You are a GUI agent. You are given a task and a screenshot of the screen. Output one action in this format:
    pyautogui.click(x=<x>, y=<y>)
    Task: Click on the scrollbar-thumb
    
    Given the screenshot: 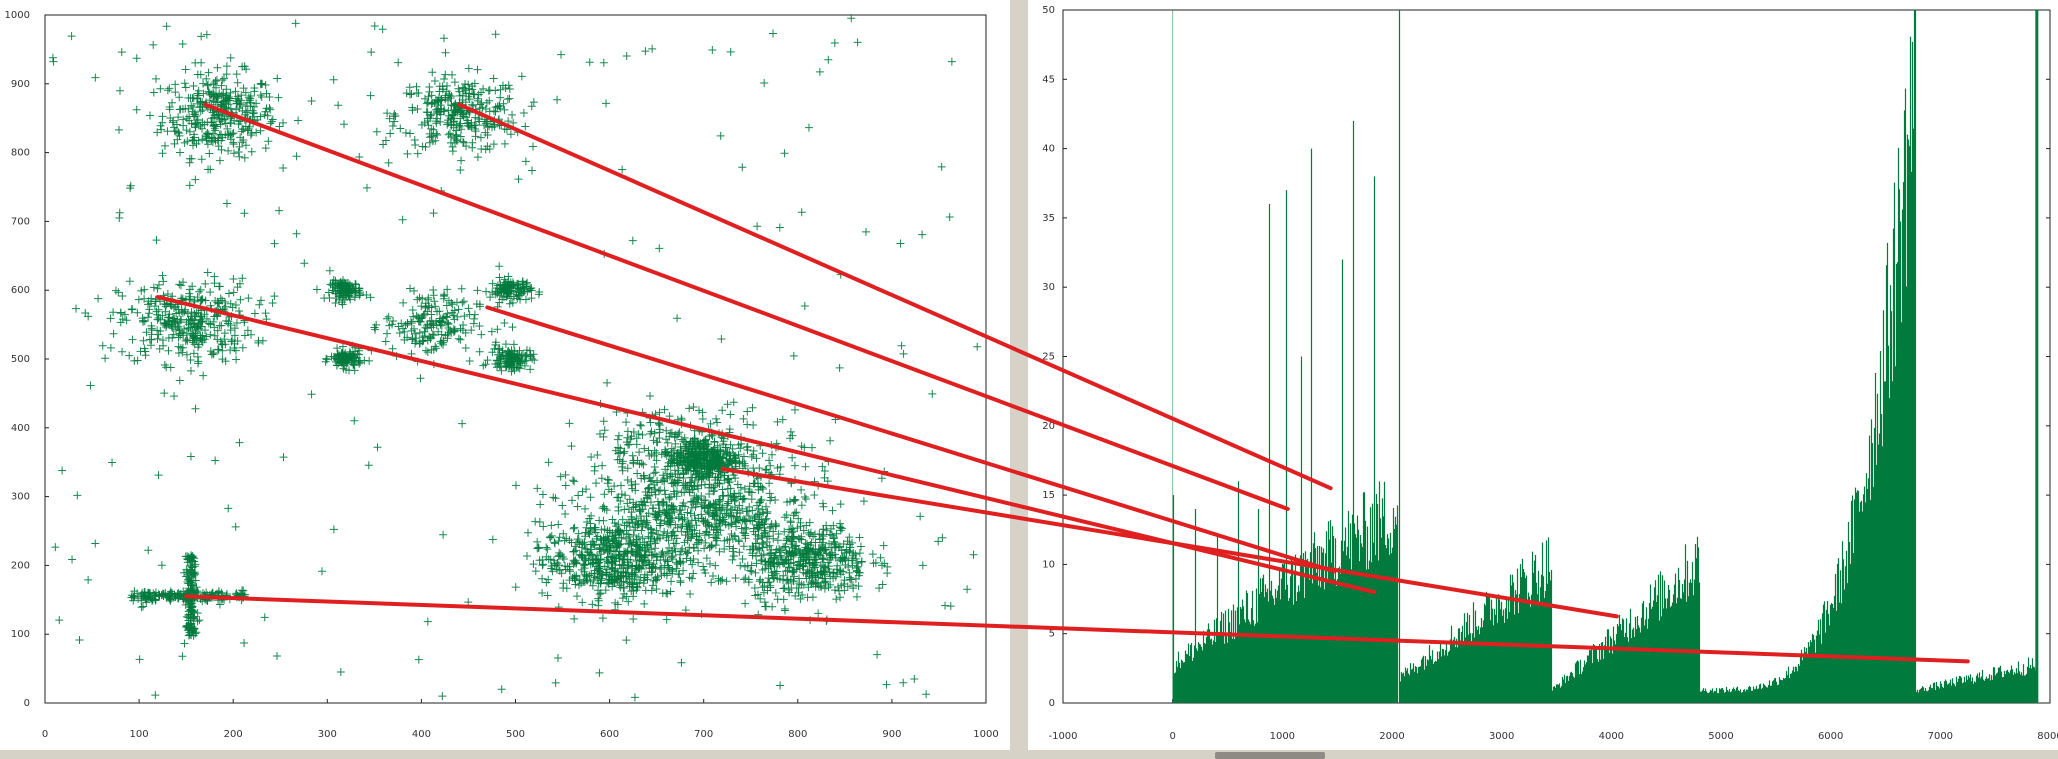 What is the action you would take?
    pyautogui.click(x=1270, y=755)
    